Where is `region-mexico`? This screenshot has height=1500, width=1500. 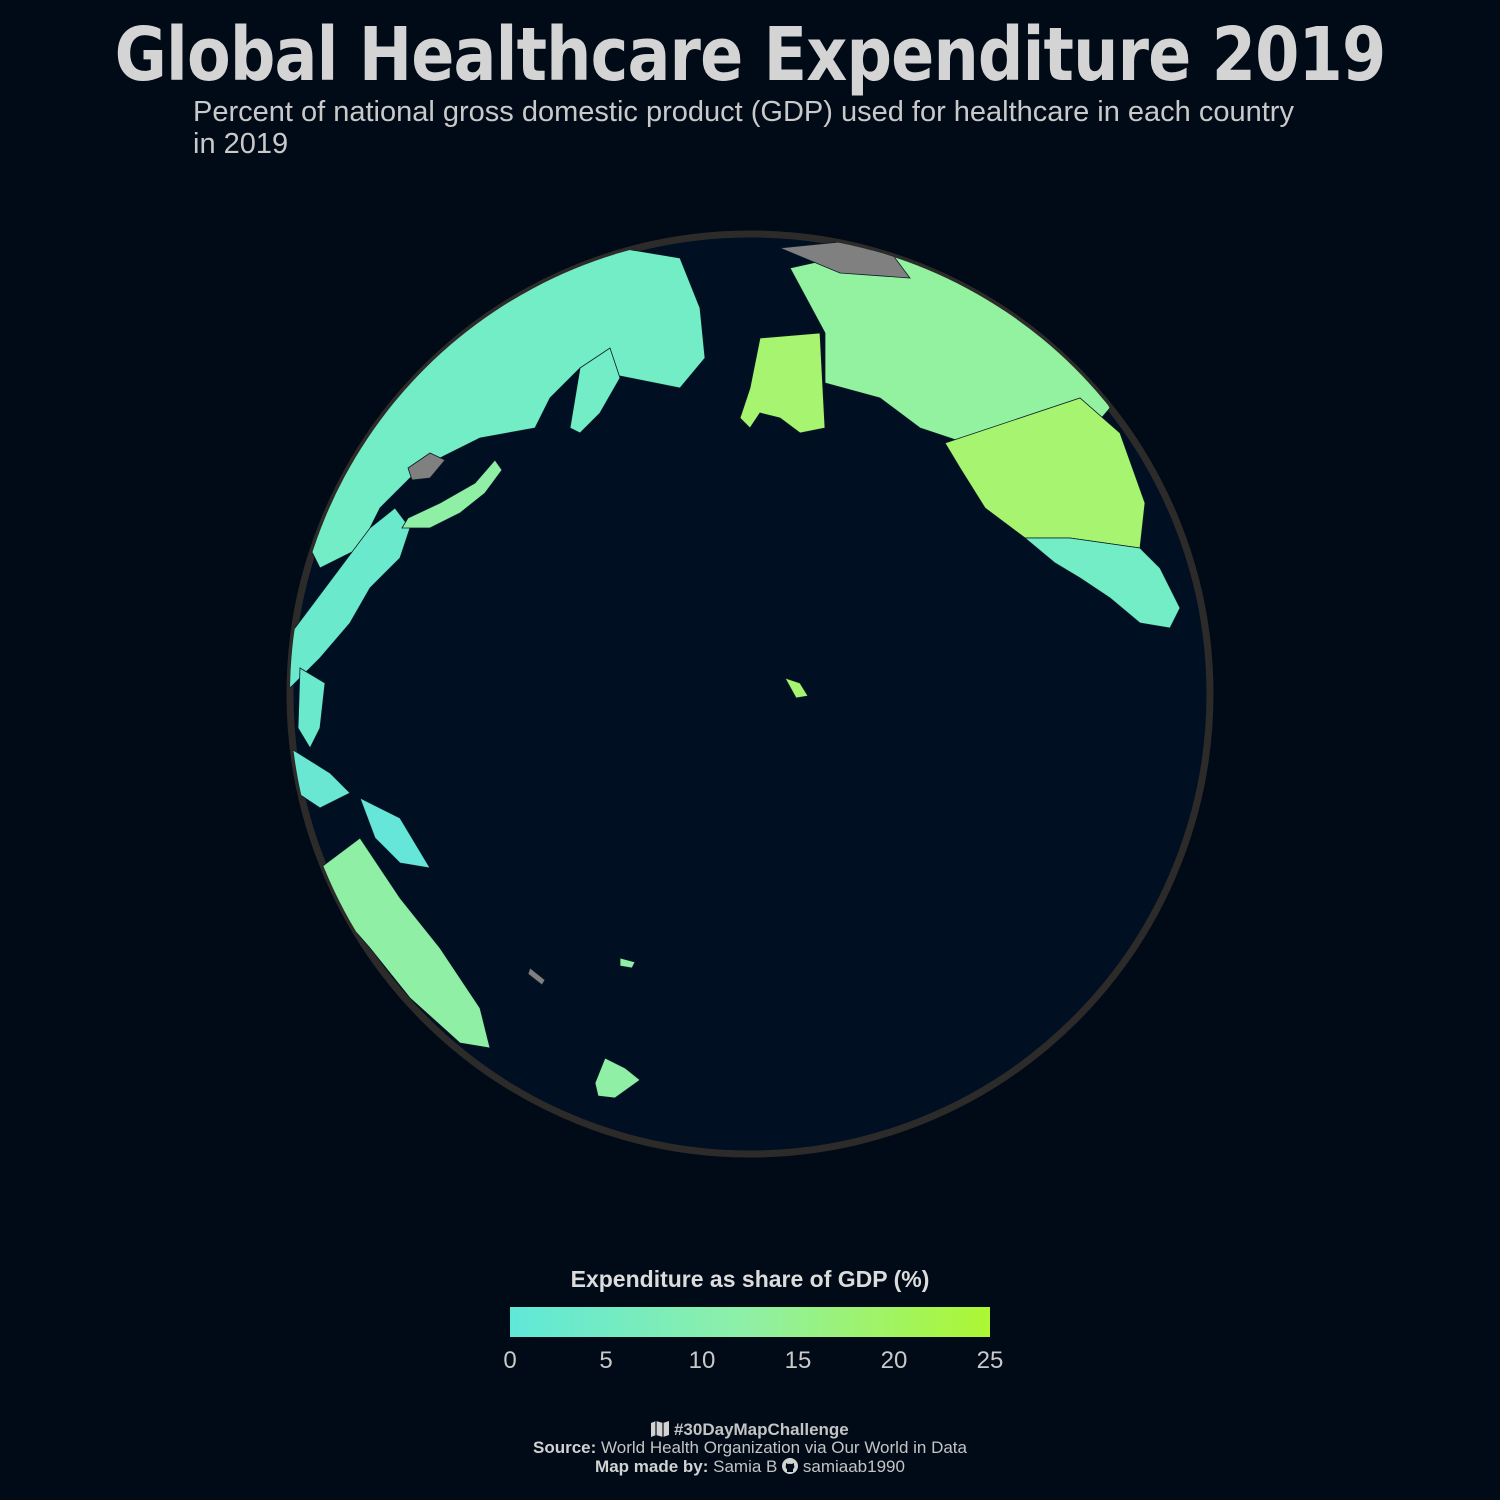 region-mexico is located at coordinates (1102, 583).